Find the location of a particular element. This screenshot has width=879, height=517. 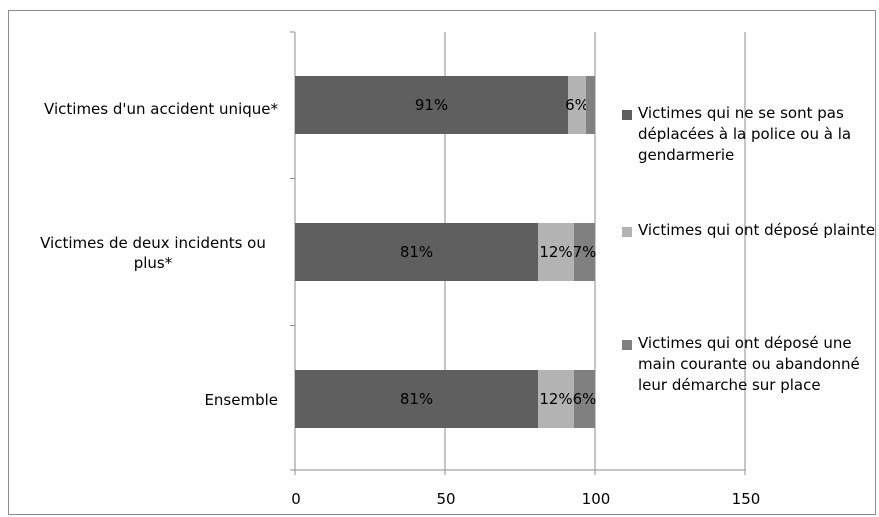

x-tick-label: 150 is located at coordinates (746, 499).